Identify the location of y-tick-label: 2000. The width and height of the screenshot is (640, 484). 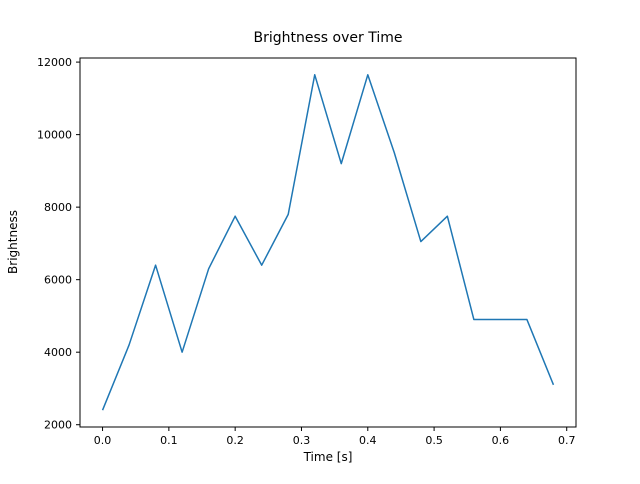
(58, 425).